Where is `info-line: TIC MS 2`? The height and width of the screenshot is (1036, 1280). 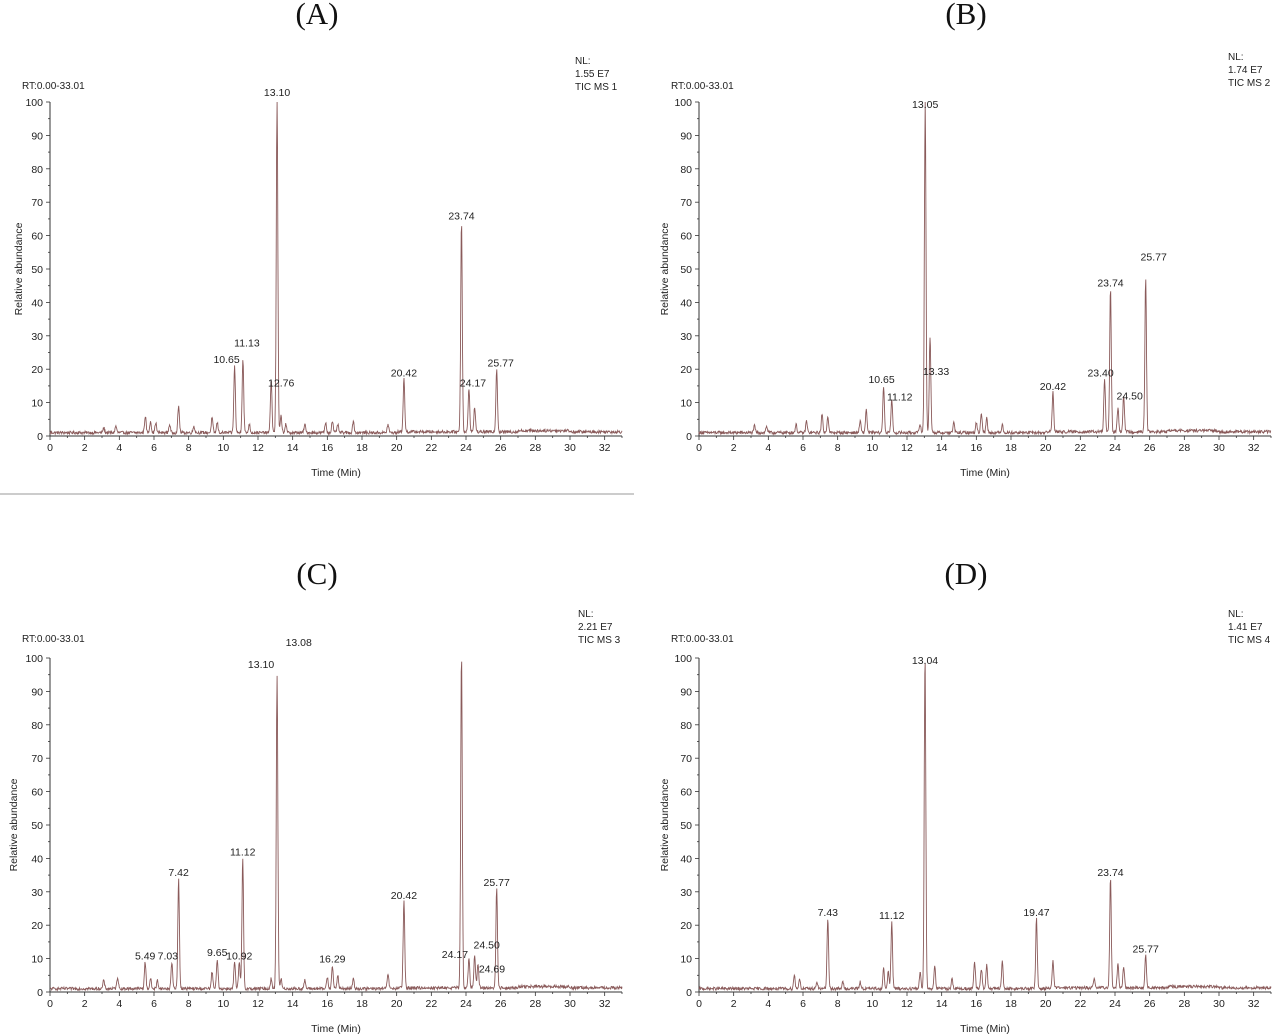
info-line: TIC MS 2 is located at coordinates (1249, 83).